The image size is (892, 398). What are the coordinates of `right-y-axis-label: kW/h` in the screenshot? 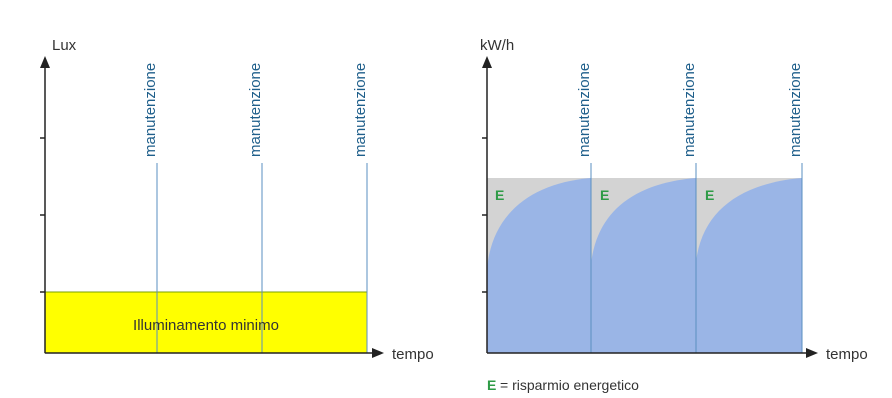 It's located at (497, 45).